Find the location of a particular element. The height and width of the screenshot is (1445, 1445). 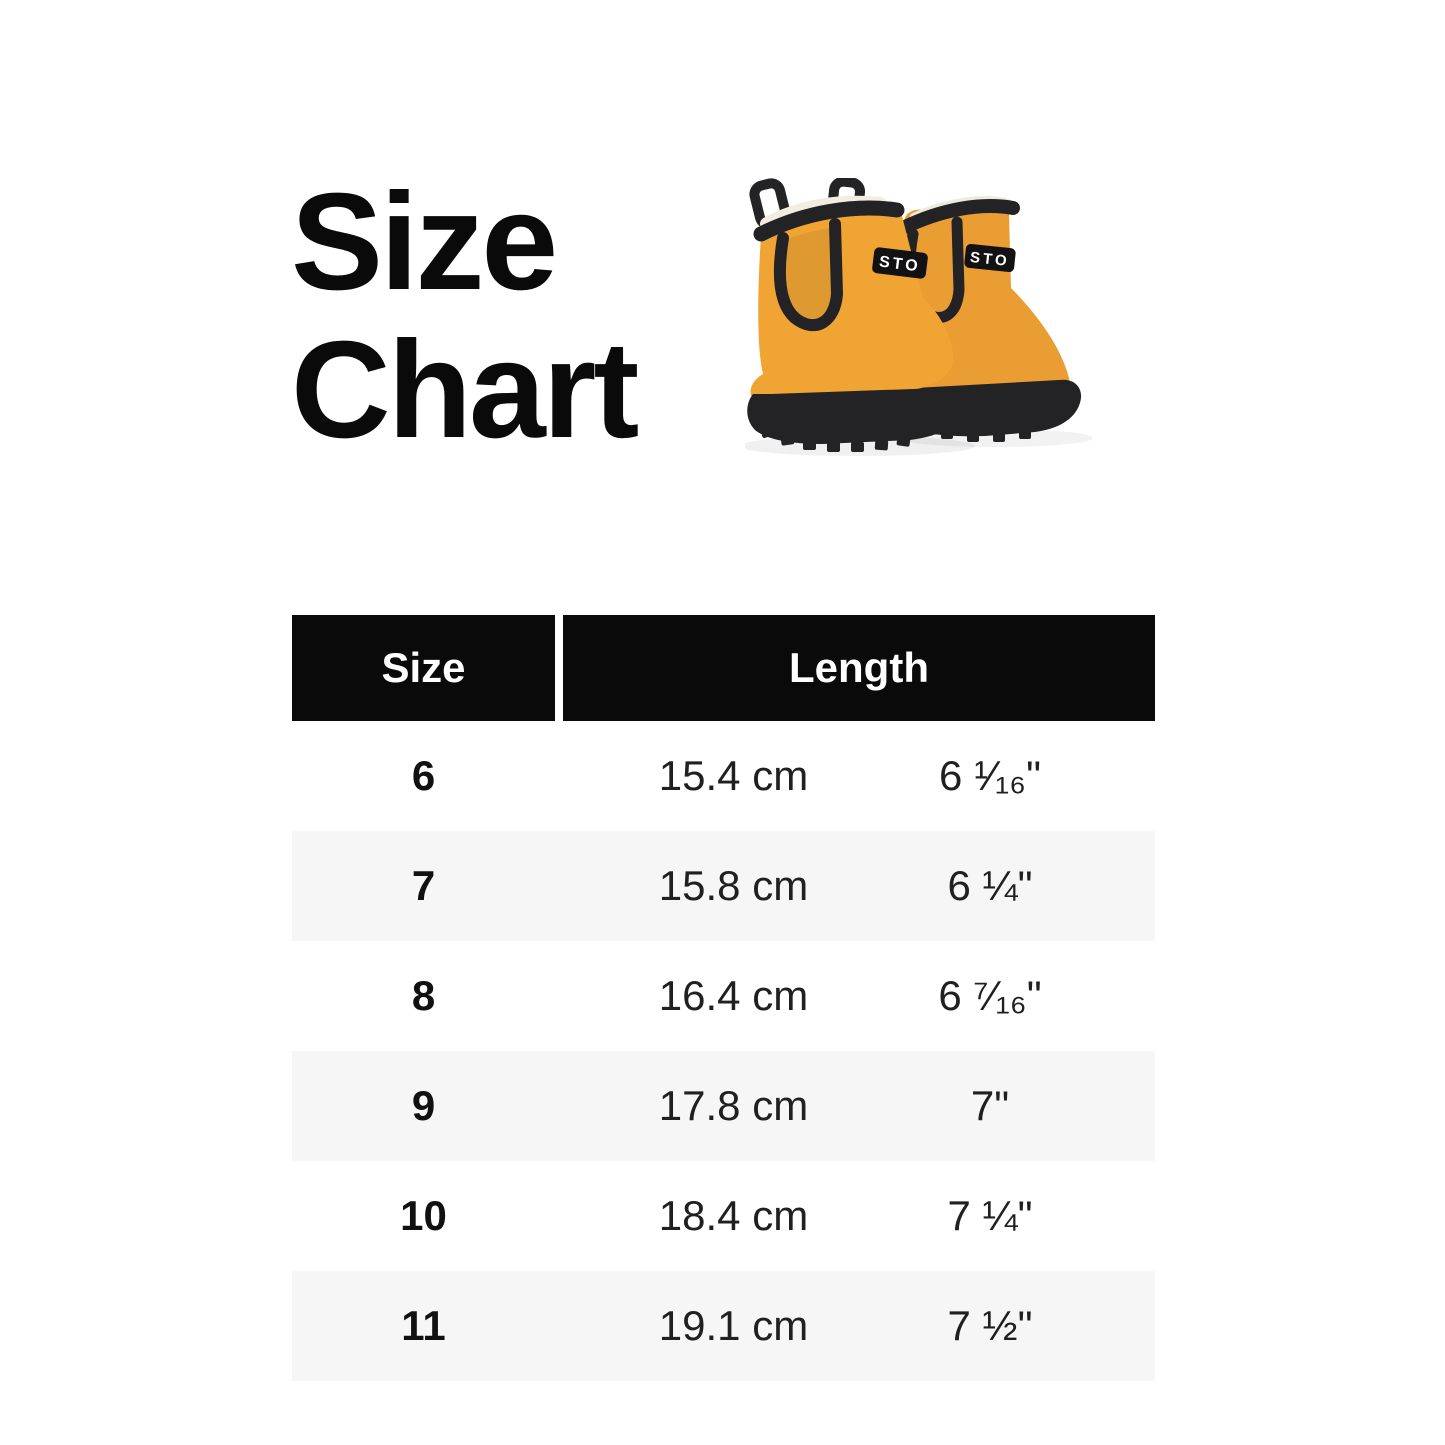

length-cm-cell: 17.8 cm is located at coordinates (733, 1105).